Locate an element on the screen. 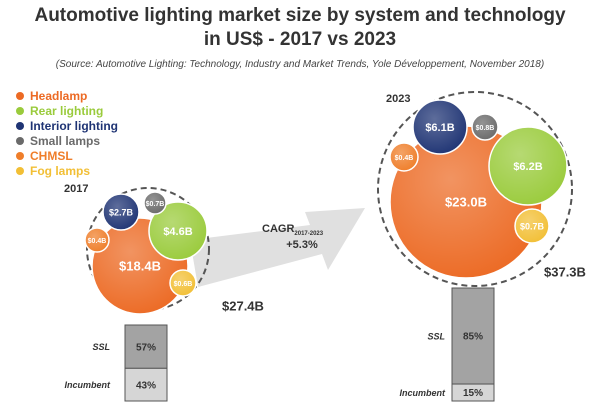 The height and width of the screenshot is (420, 600). cagr-arrow is located at coordinates (277, 247).